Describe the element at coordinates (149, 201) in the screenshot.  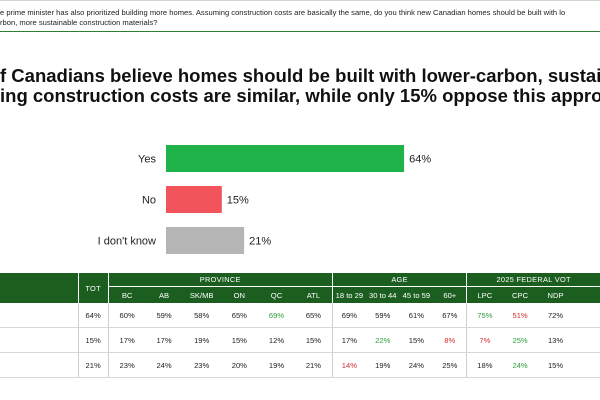
I see `category-label: No` at that location.